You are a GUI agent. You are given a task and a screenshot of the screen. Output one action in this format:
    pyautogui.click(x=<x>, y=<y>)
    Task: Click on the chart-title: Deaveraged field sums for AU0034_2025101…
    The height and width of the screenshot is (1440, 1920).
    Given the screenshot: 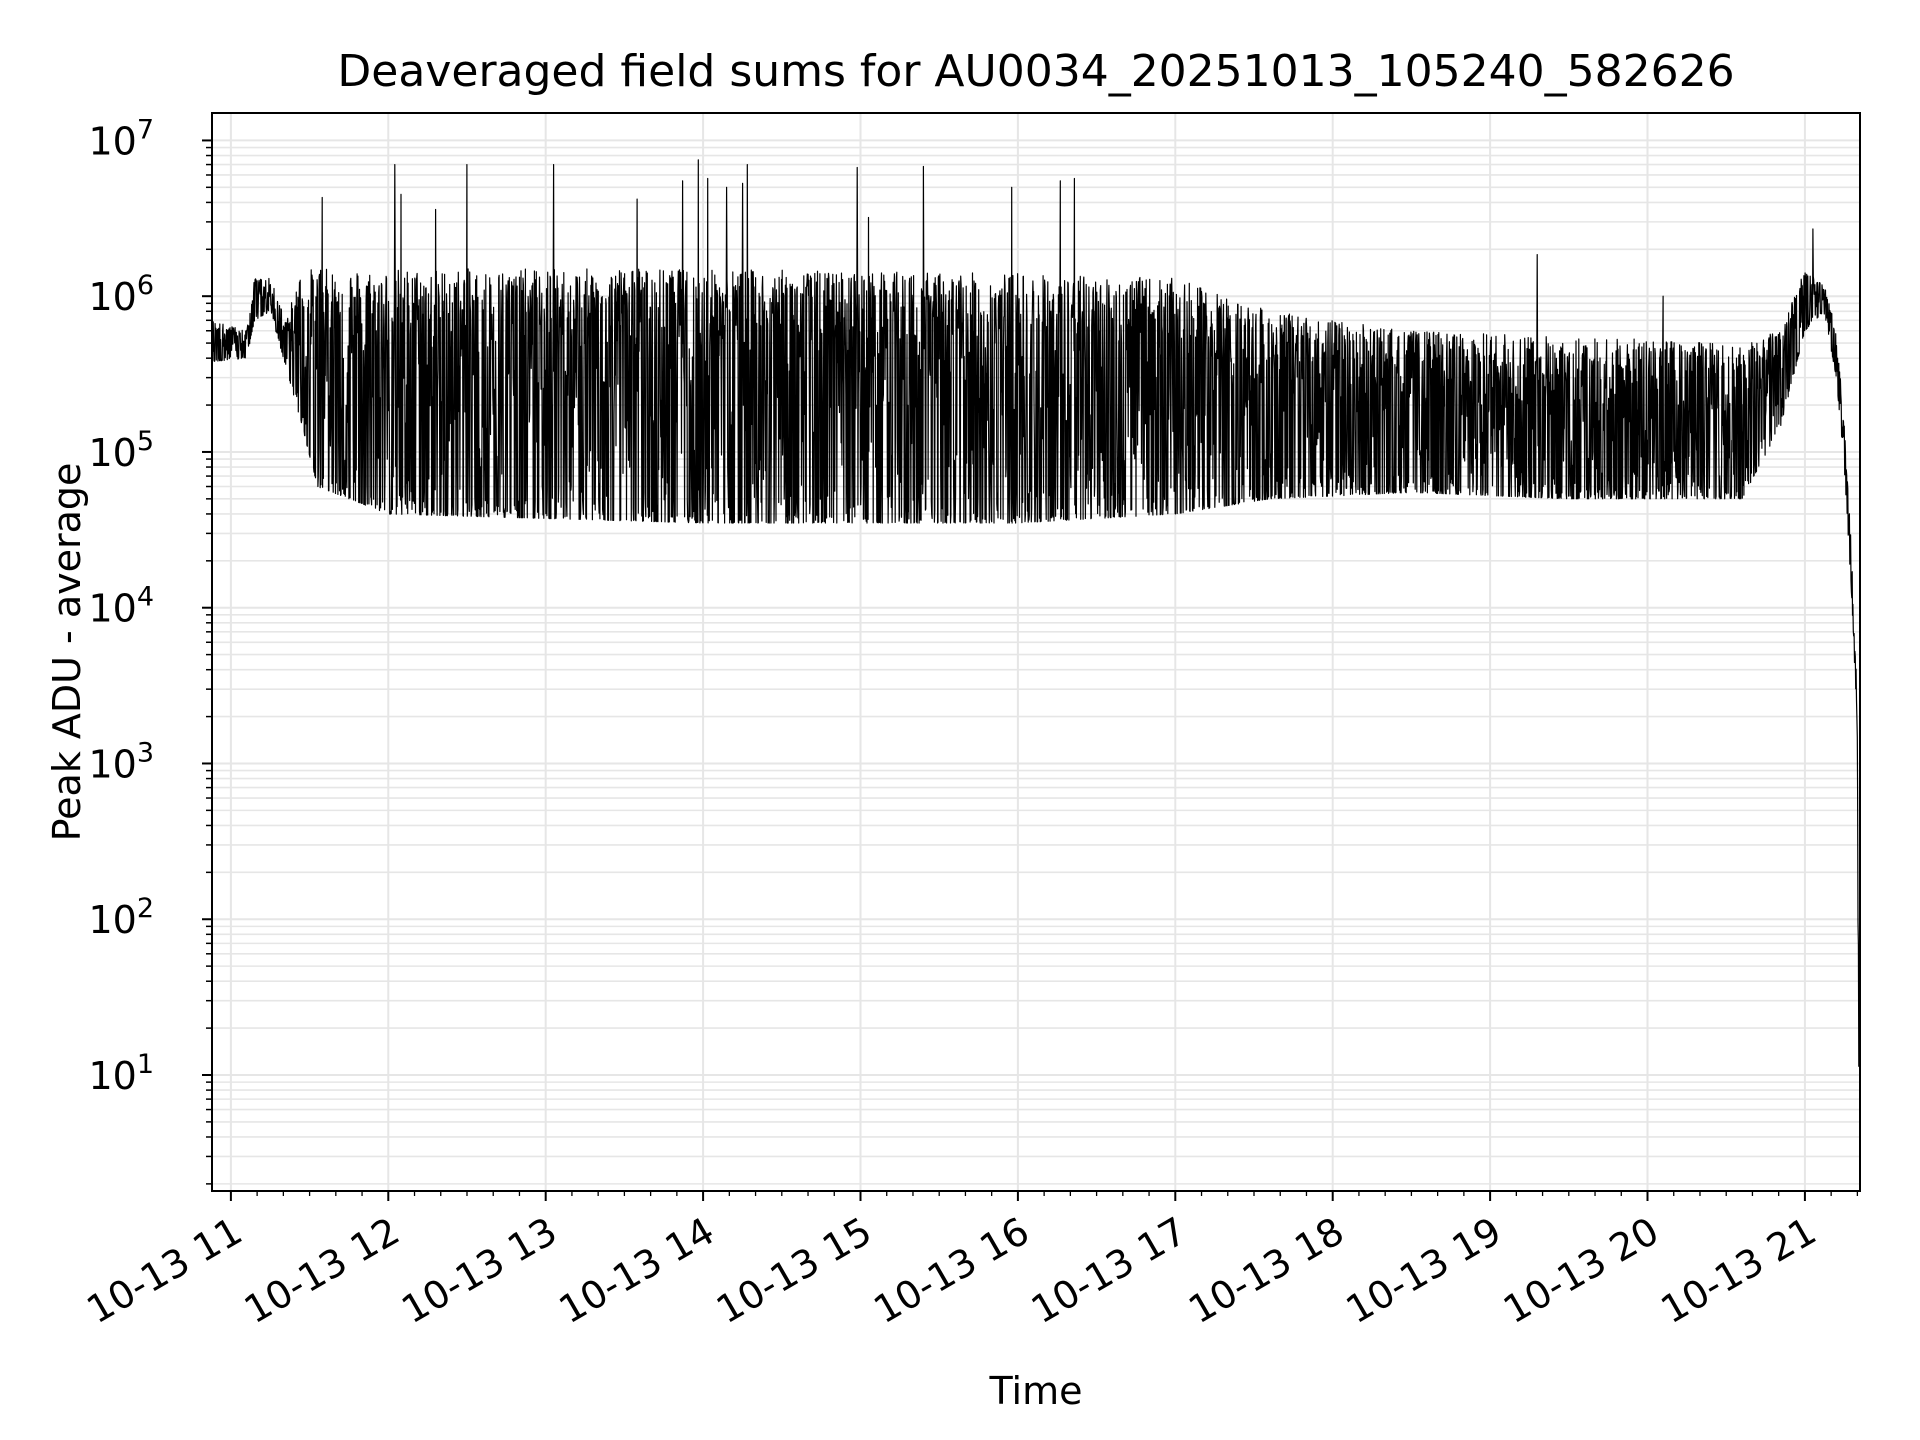 What is the action you would take?
    pyautogui.click(x=1035, y=71)
    